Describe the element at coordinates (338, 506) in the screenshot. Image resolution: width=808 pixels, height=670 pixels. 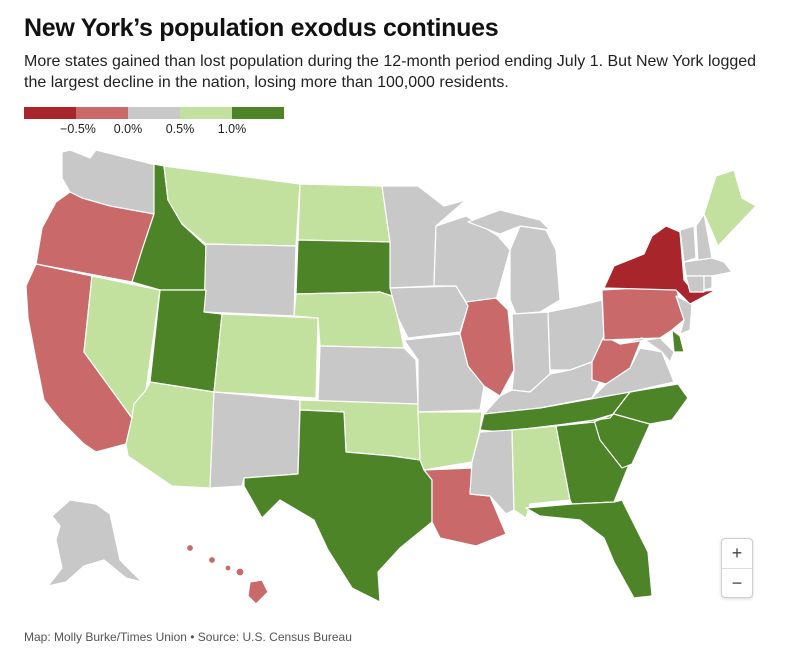
I see `state-texas` at that location.